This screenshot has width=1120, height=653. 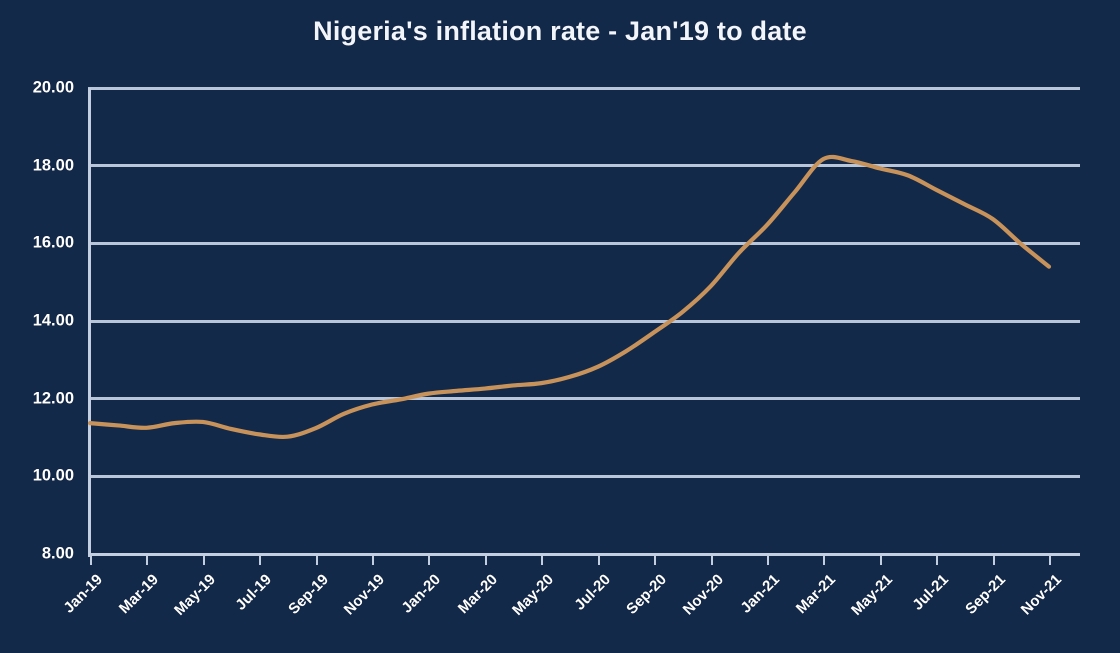 I want to click on y-tick-label: 12.00, so click(x=53, y=398).